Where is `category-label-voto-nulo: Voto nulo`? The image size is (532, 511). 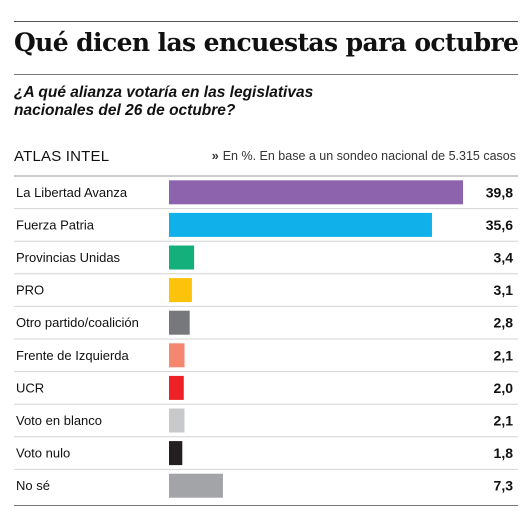
category-label-voto-nulo: Voto nulo is located at coordinates (43, 453).